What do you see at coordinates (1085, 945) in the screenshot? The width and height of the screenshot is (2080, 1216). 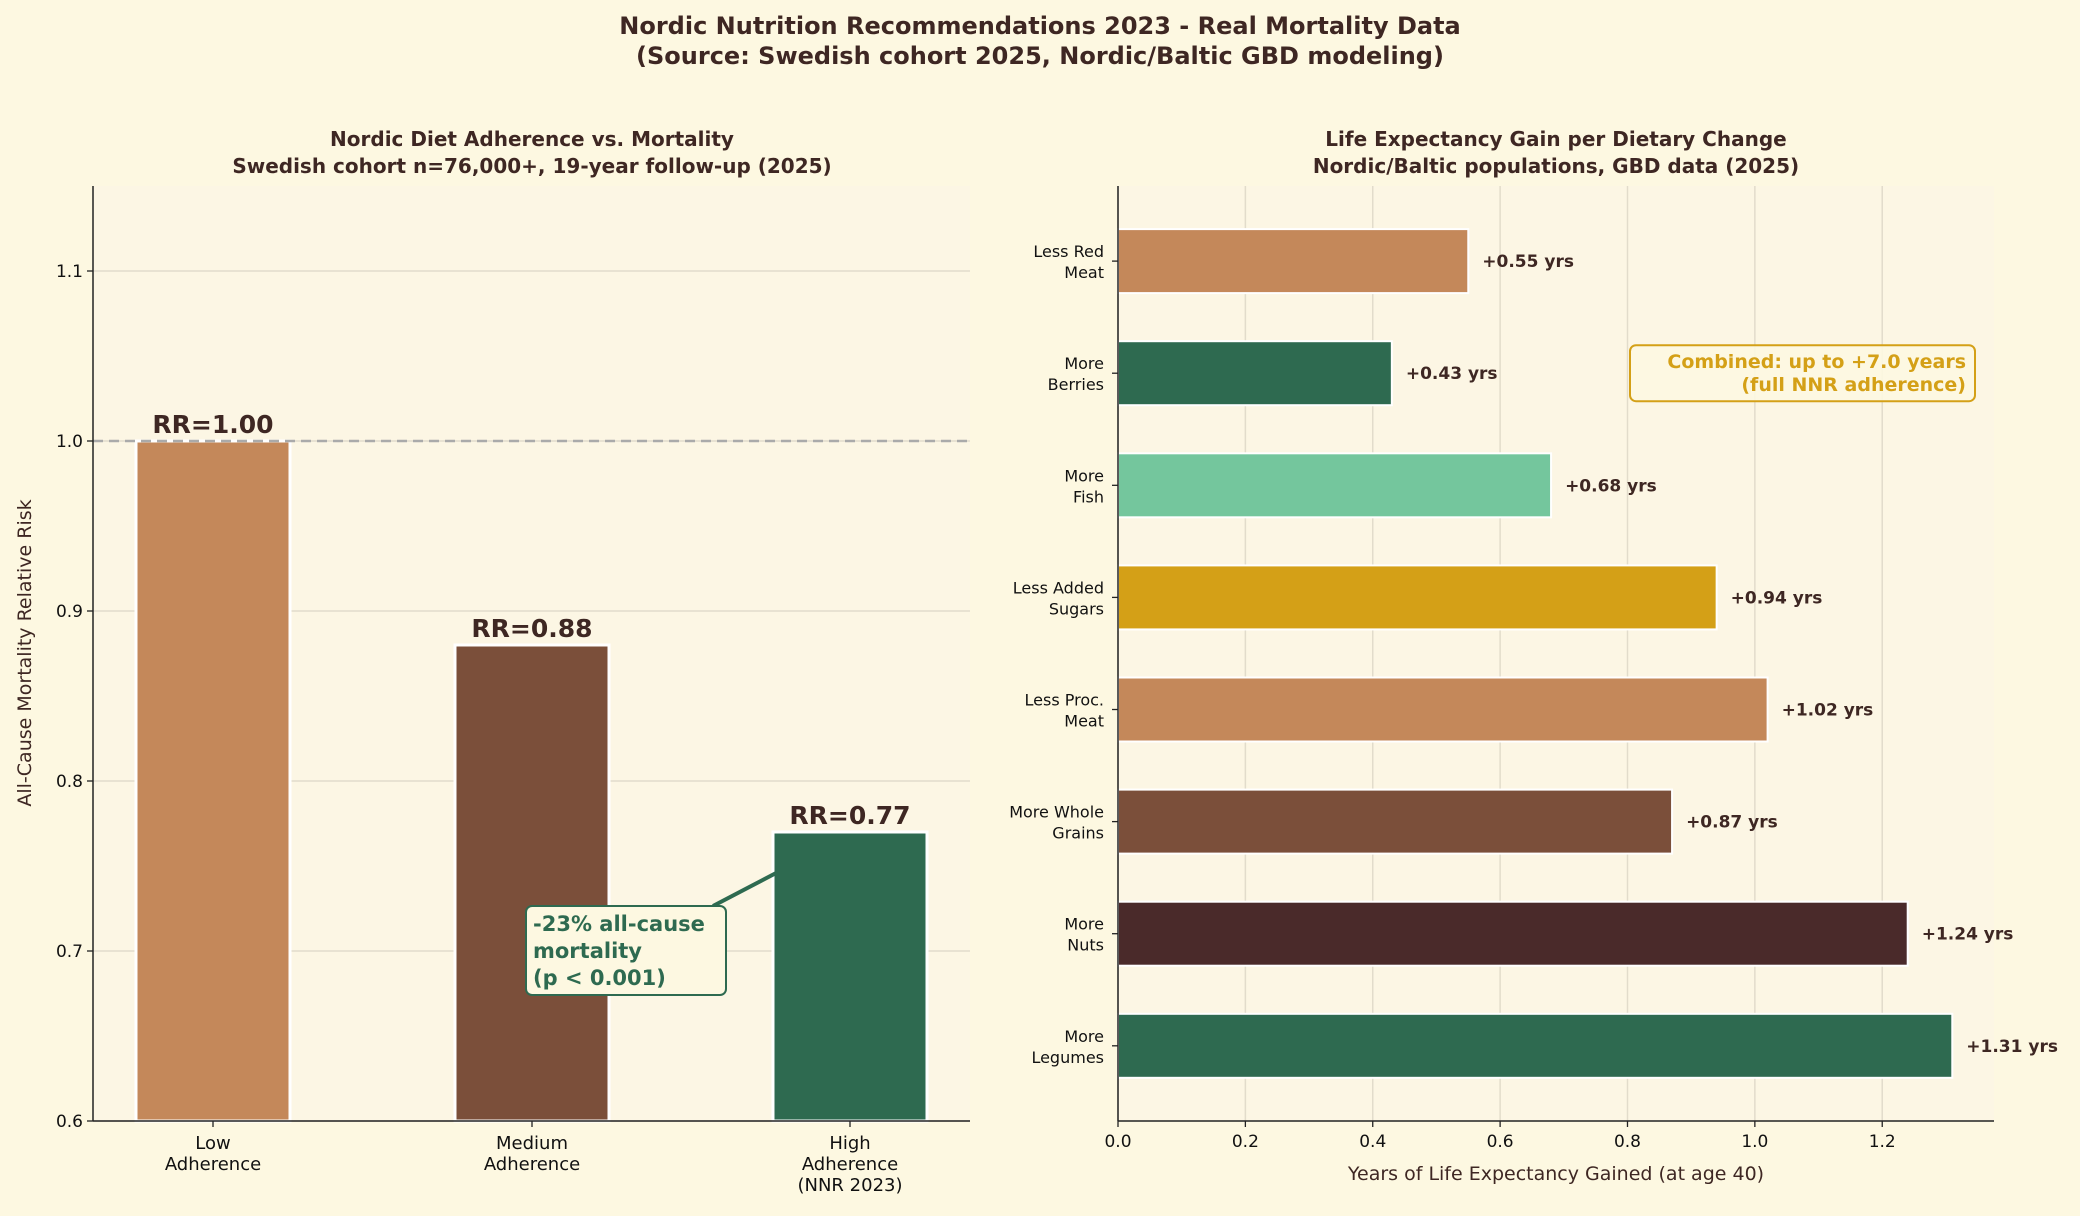 I see `right-y-tick-label: Nuts` at bounding box center [1085, 945].